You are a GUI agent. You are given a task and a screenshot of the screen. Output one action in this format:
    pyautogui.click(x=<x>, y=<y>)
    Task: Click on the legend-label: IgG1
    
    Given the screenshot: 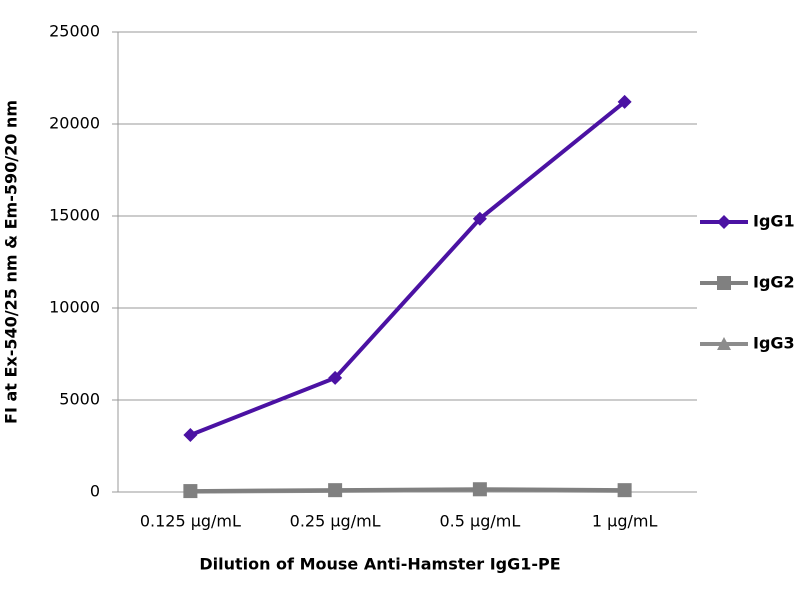 What is the action you would take?
    pyautogui.click(x=774, y=221)
    